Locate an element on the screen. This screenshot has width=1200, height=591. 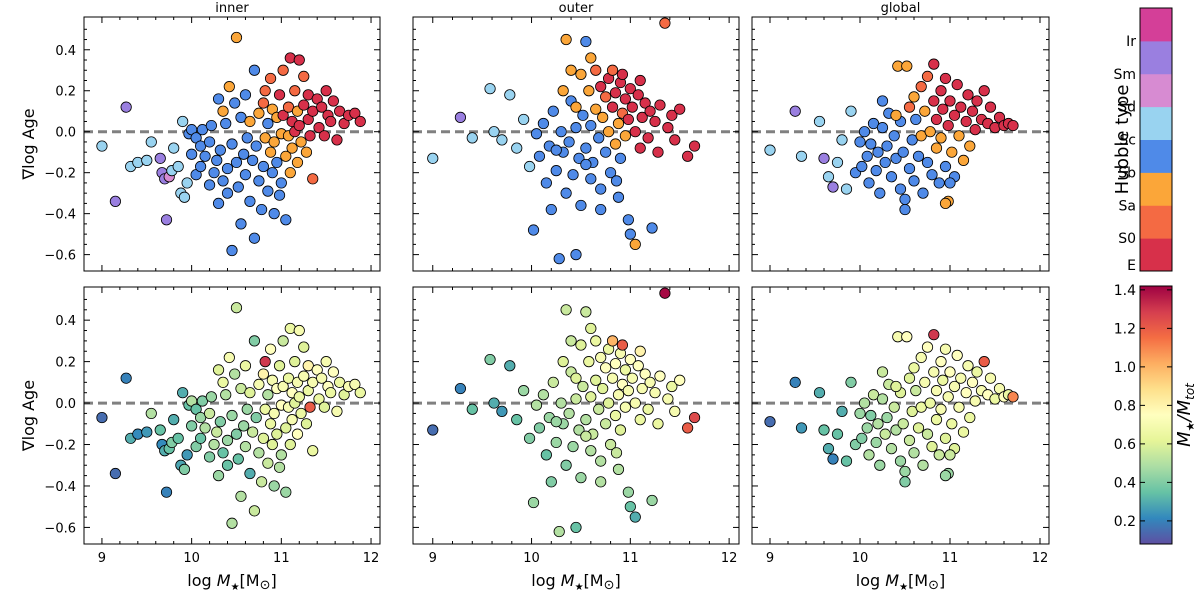
y-tick-label: 0.4 is located at coordinates (65, 51).